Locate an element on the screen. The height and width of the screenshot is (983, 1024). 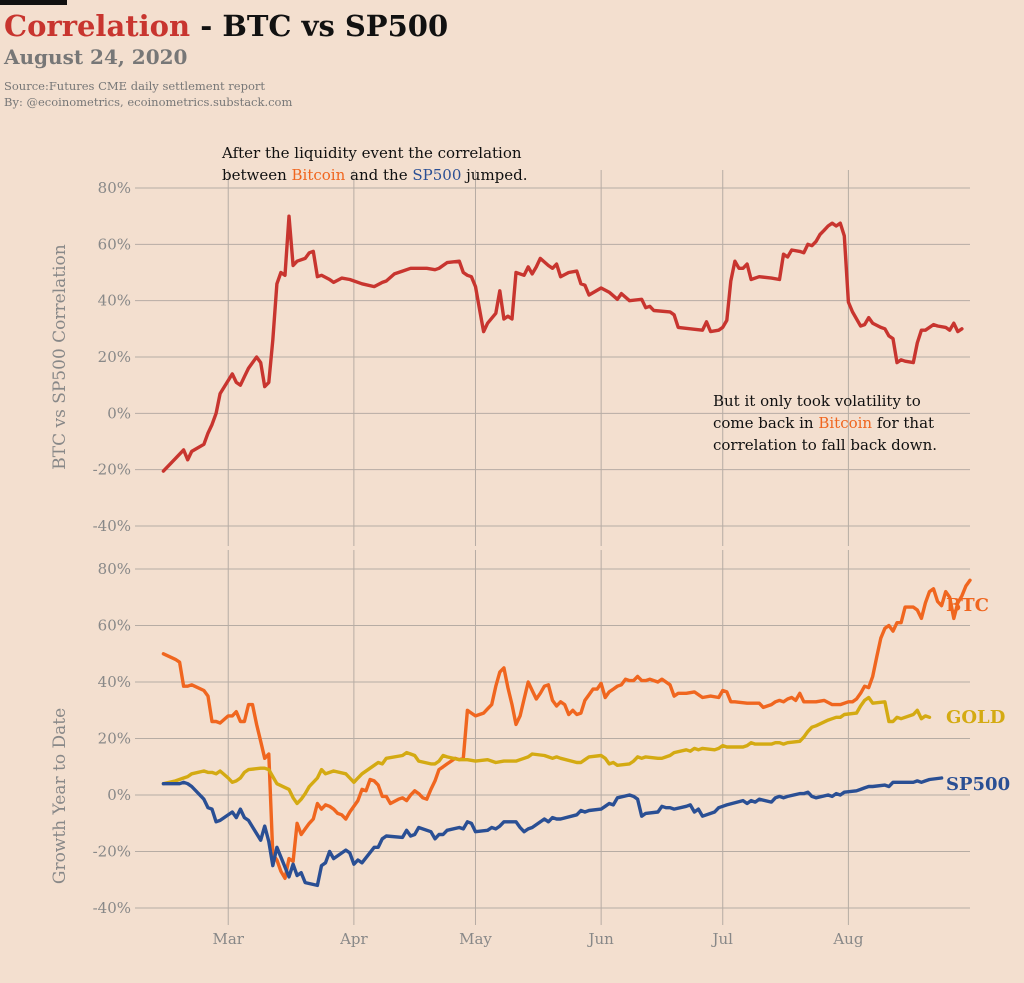
annotation-top-bitcoin: Bitcoin is located at coordinates (318, 175).